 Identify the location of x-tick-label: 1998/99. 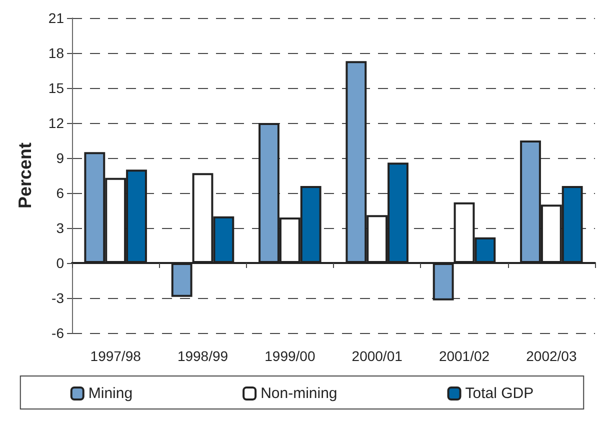
(202, 356).